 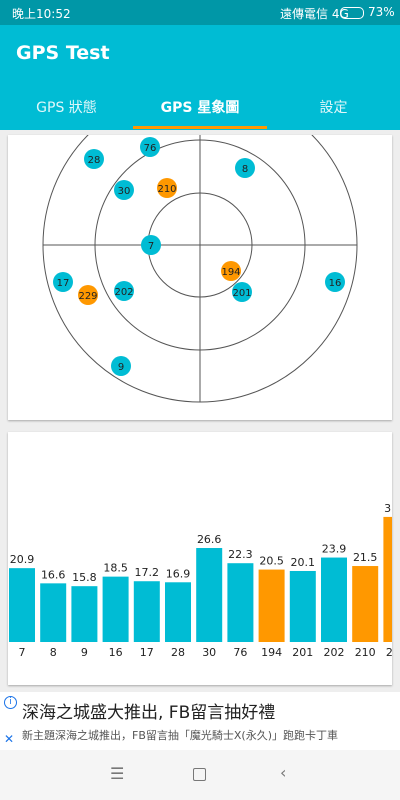 I want to click on tab-indicator, so click(x=200, y=127).